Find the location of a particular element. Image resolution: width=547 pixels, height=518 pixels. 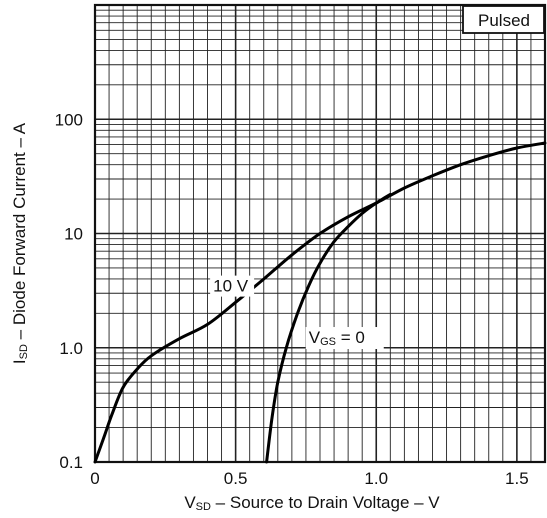

pulsed-label: Pulsed is located at coordinates (504, 20).